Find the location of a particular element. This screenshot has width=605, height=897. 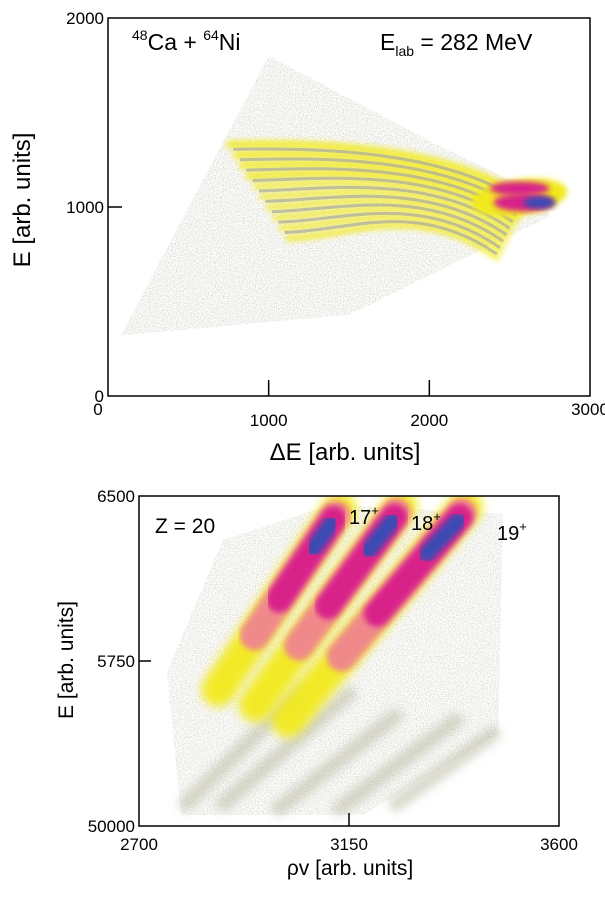

faint-streaks is located at coordinates (339, 749).